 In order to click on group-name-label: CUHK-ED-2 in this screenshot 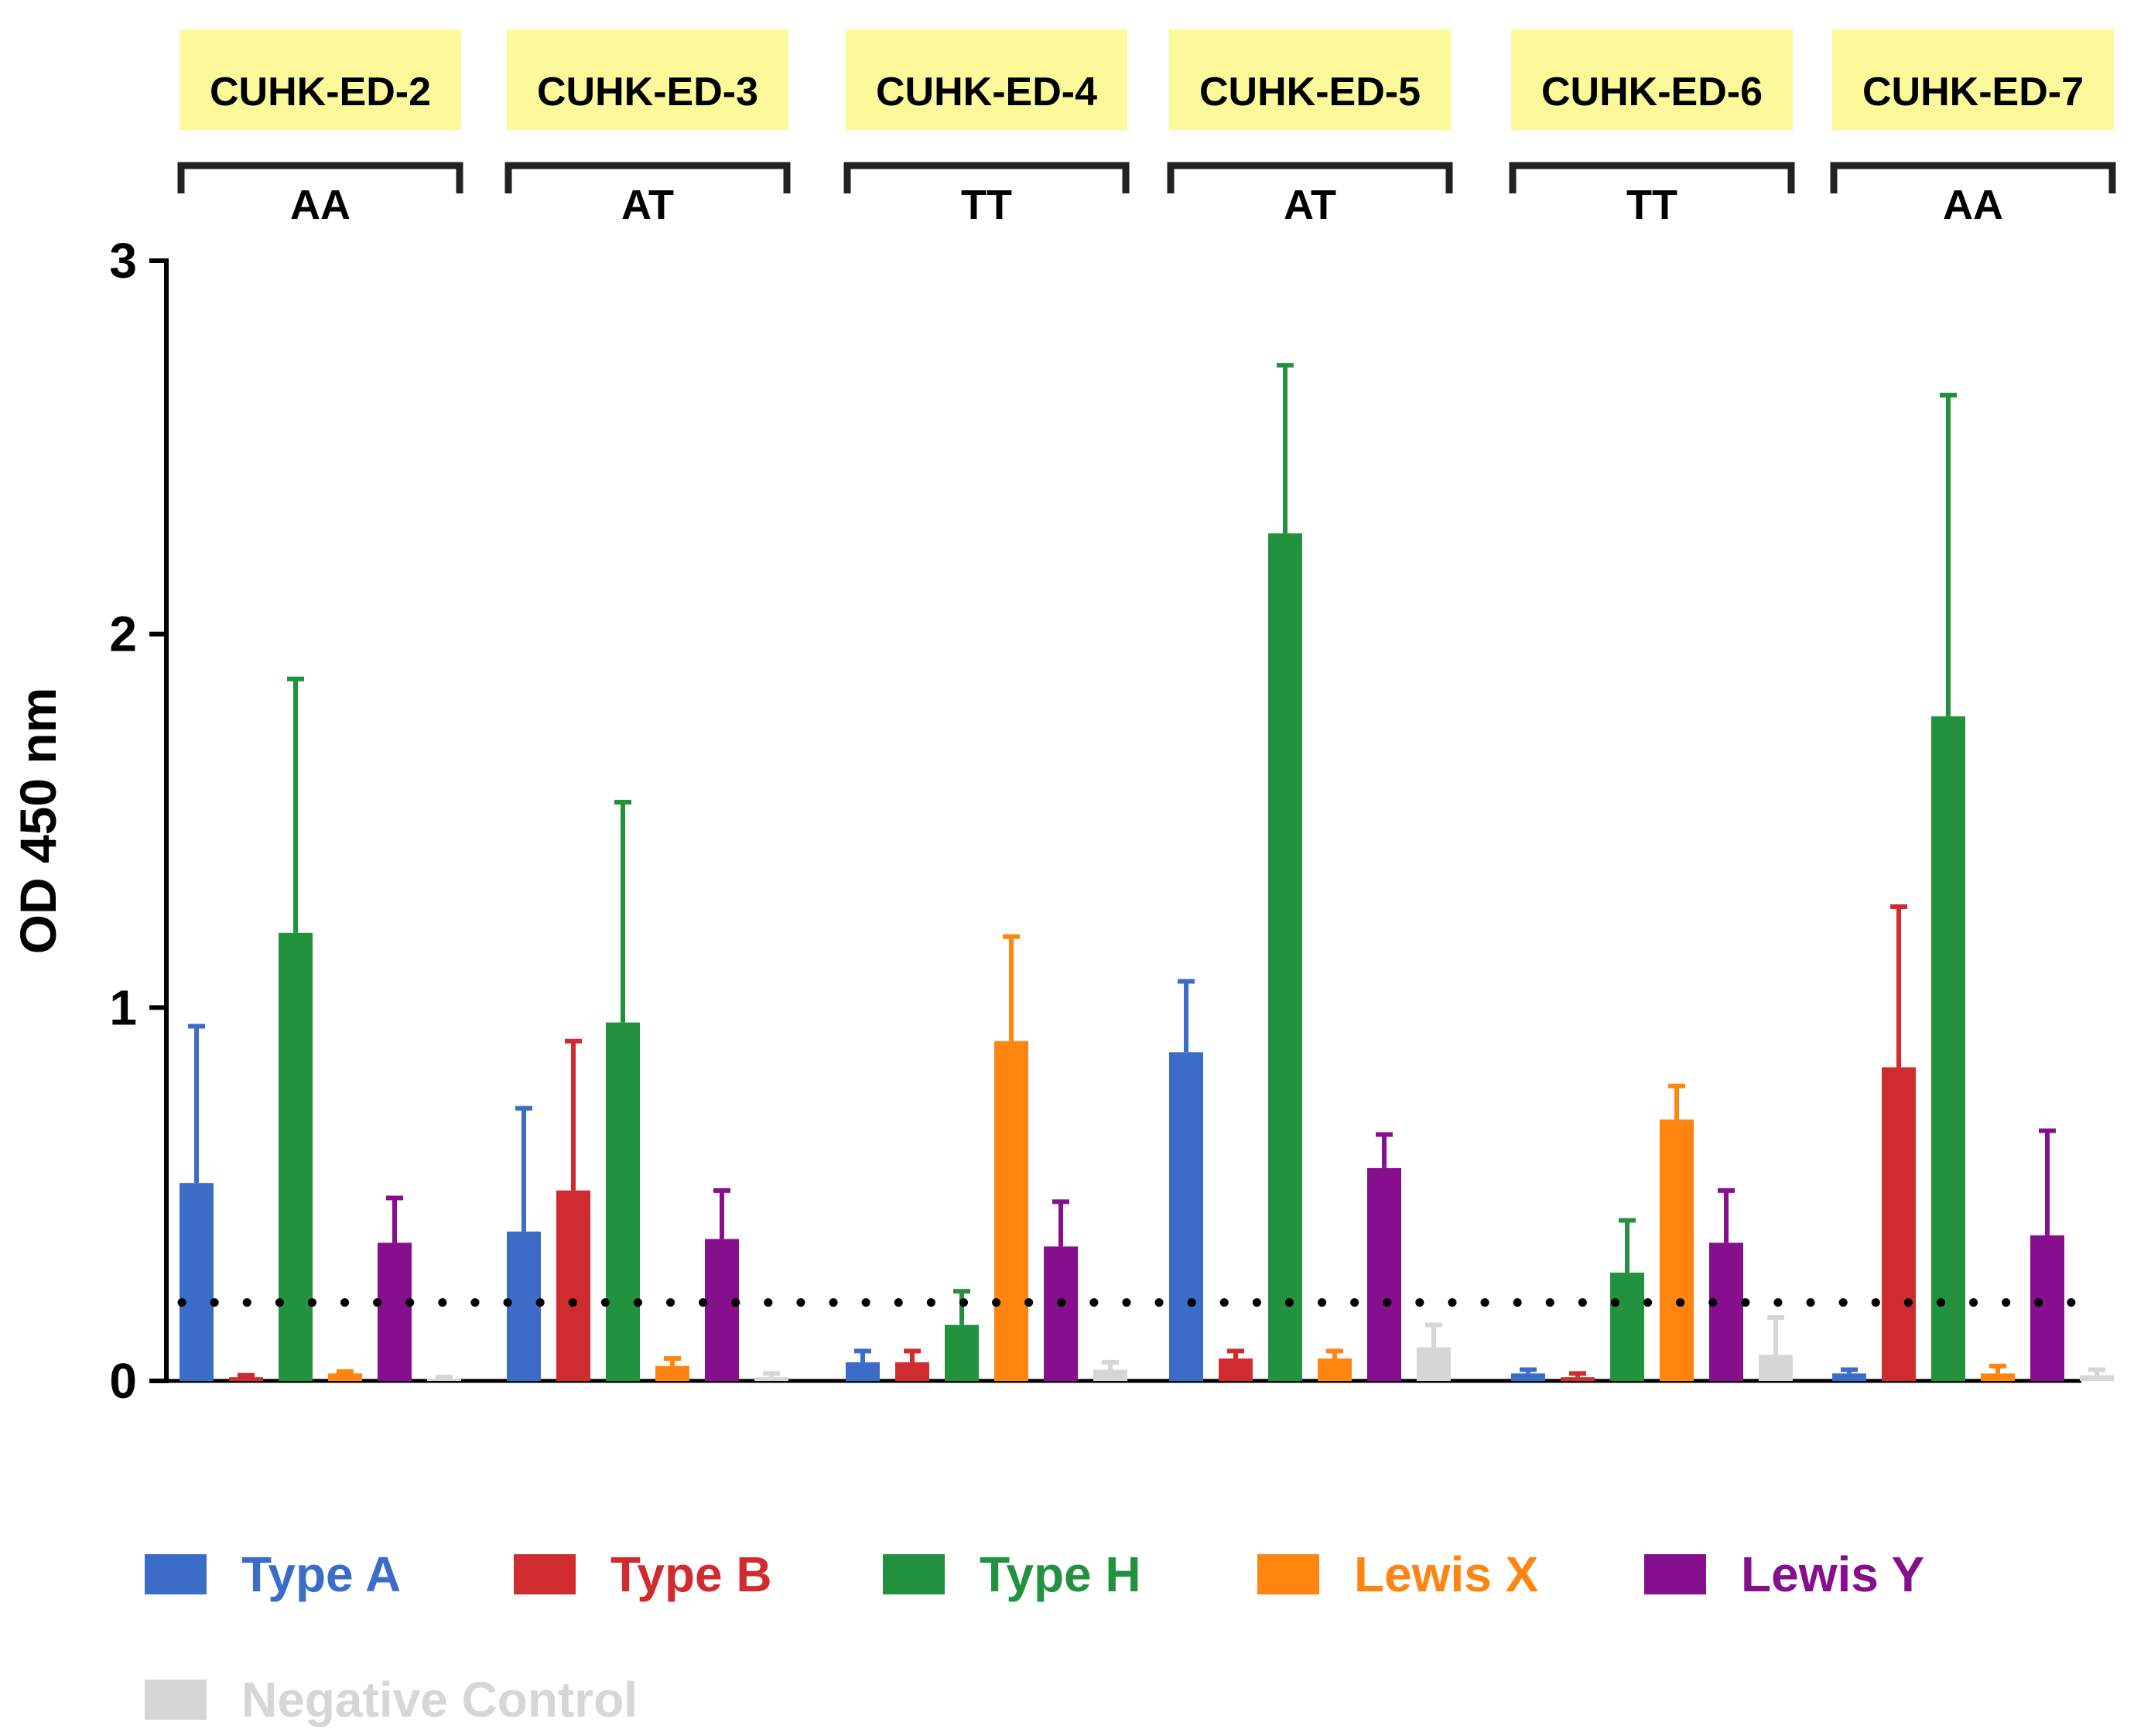, I will do `click(320, 92)`.